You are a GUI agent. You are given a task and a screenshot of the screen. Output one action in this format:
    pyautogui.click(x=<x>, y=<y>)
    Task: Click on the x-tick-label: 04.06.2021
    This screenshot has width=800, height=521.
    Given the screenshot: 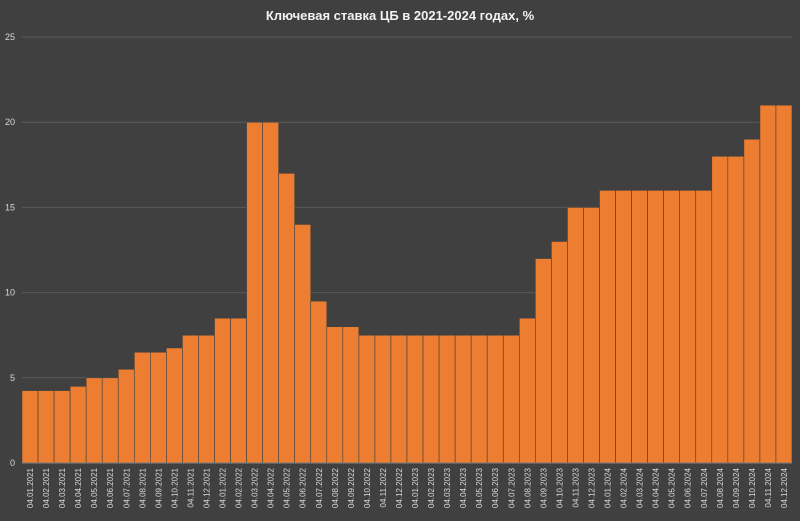 What is the action you would take?
    pyautogui.click(x=110, y=487)
    